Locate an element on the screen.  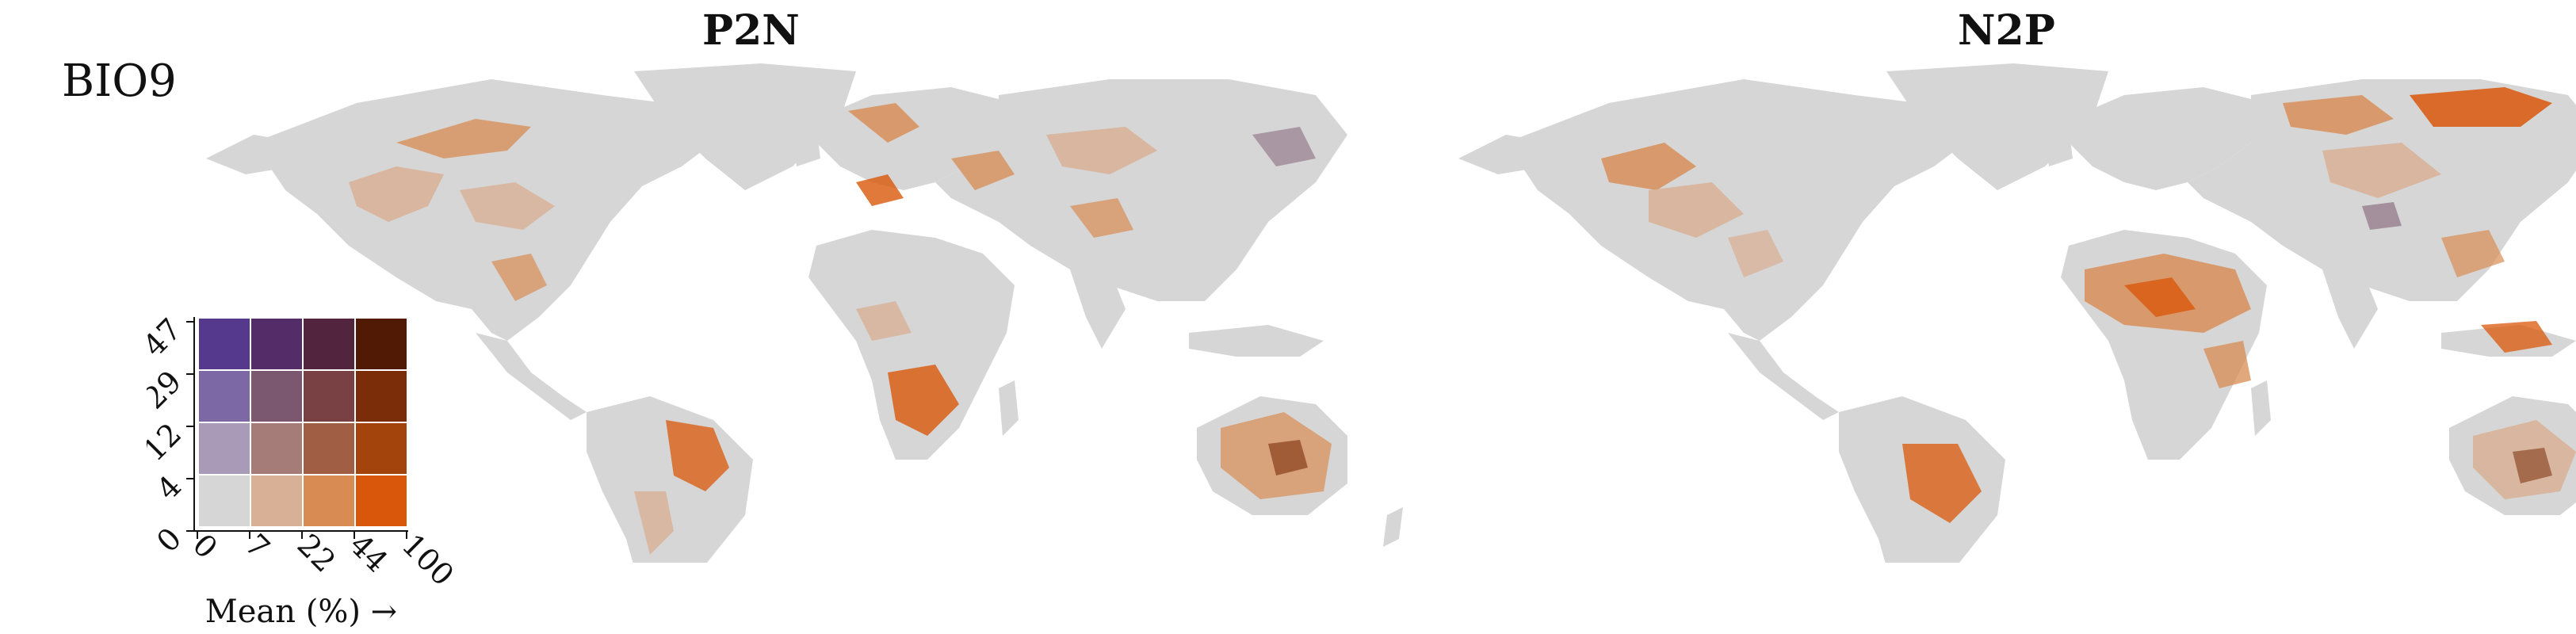
legend-x-tick-label: 22 is located at coordinates (316, 553).